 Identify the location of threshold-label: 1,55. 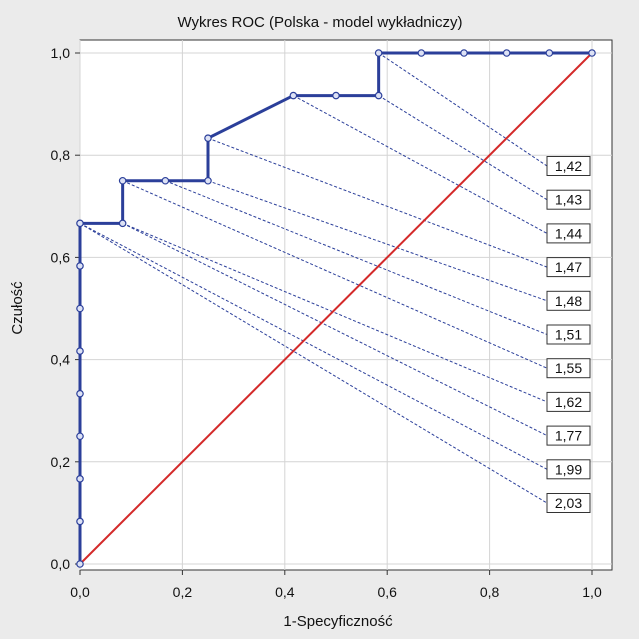
(568, 368).